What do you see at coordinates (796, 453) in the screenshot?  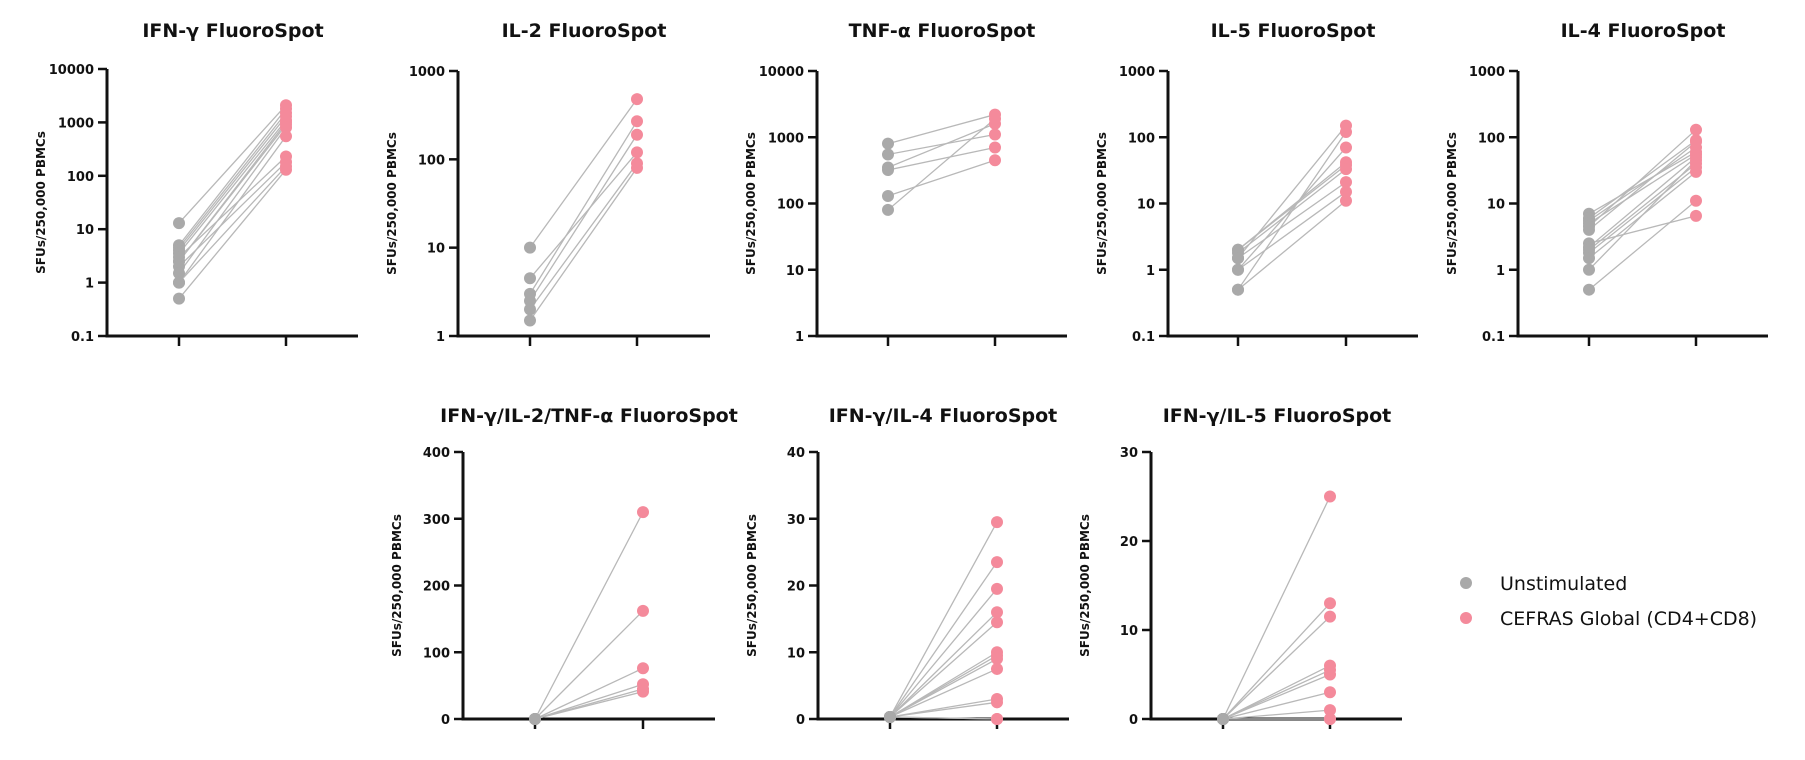 I see `y-tick-label: 40` at bounding box center [796, 453].